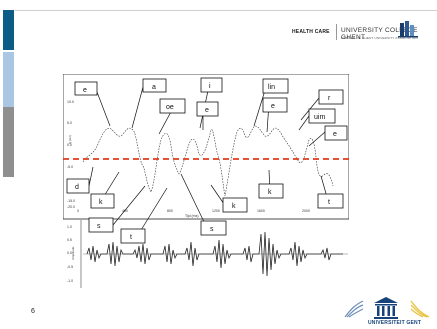 The image size is (437, 329). I want to click on label-k-1: k, so click(101, 202).